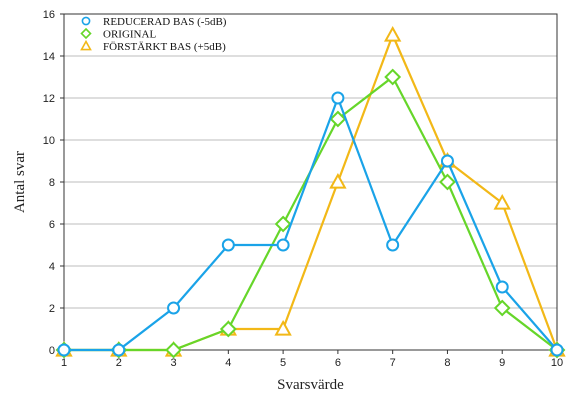  What do you see at coordinates (52, 267) in the screenshot?
I see `y-tick-label: 4` at bounding box center [52, 267].